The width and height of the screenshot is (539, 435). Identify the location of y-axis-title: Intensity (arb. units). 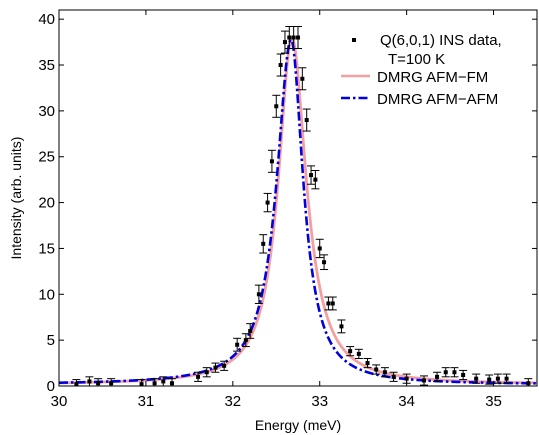
(16, 198).